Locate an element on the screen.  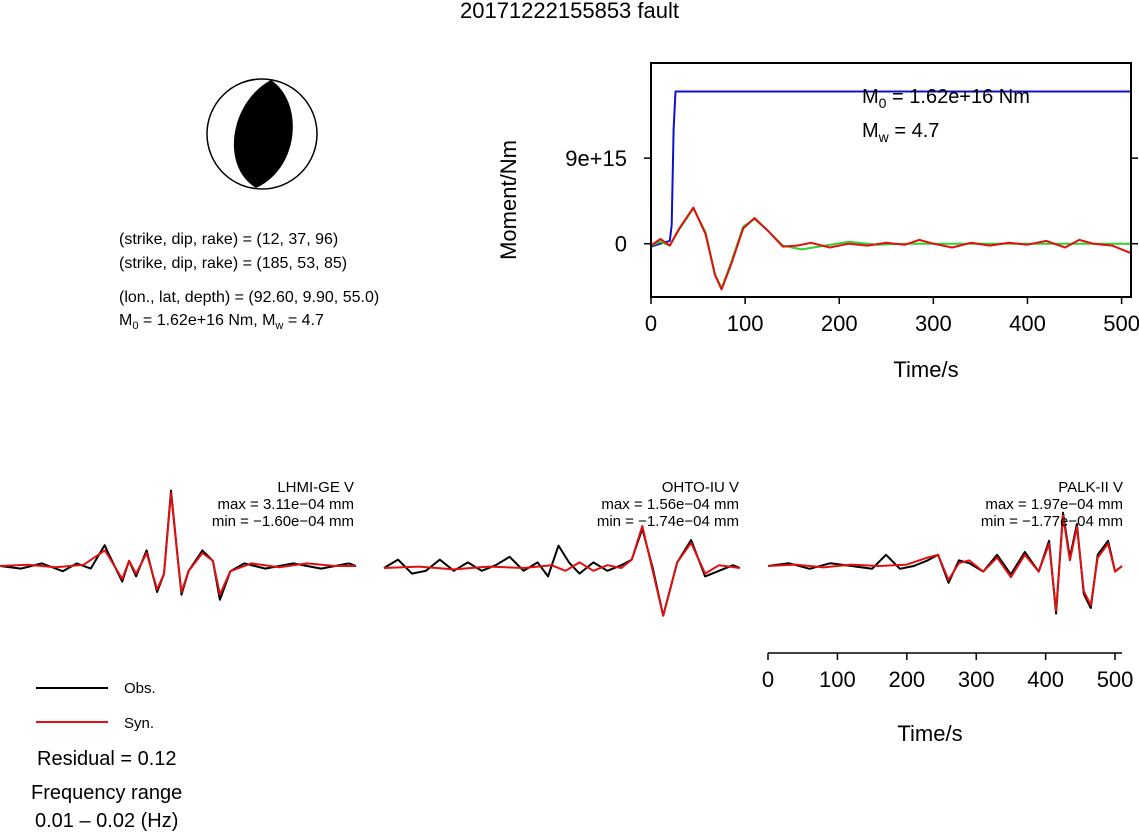
nodal-plane-2: (strike, dip, rake) = (185, 53, 85) is located at coordinates (233, 263).